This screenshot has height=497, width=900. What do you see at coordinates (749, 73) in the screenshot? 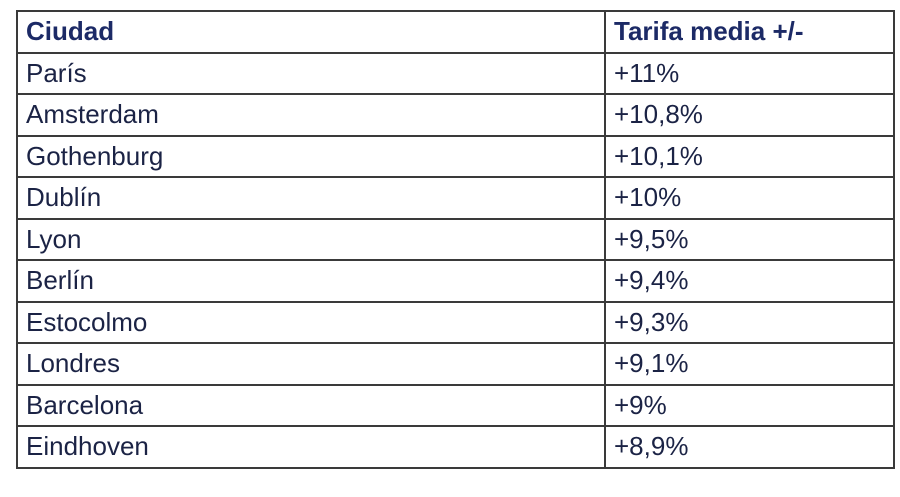
I see `fare-cell: +11%` at bounding box center [749, 73].